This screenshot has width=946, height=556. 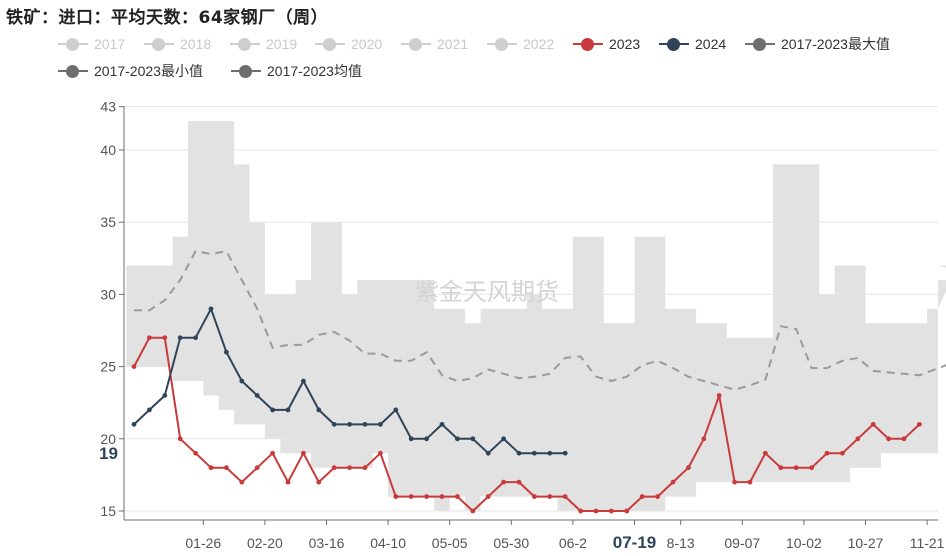 What do you see at coordinates (108, 294) in the screenshot?
I see `y-tick-label: 30` at bounding box center [108, 294].